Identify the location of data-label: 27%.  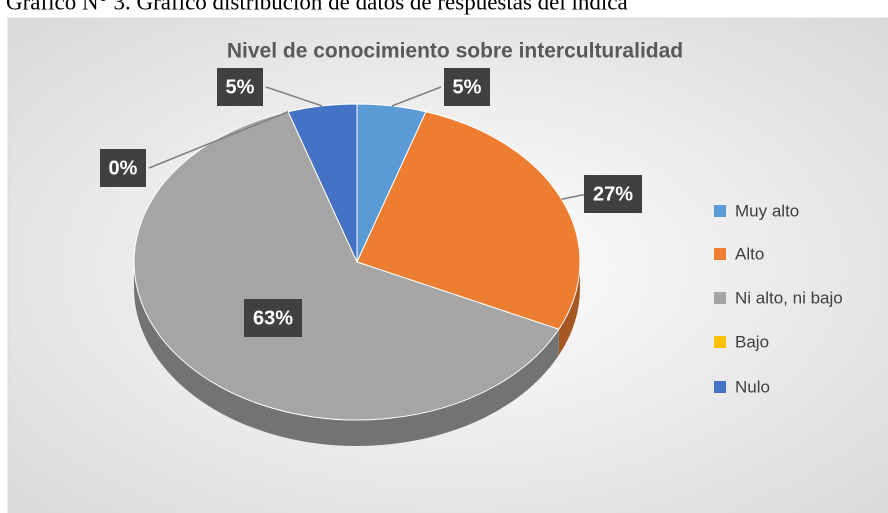
(613, 194).